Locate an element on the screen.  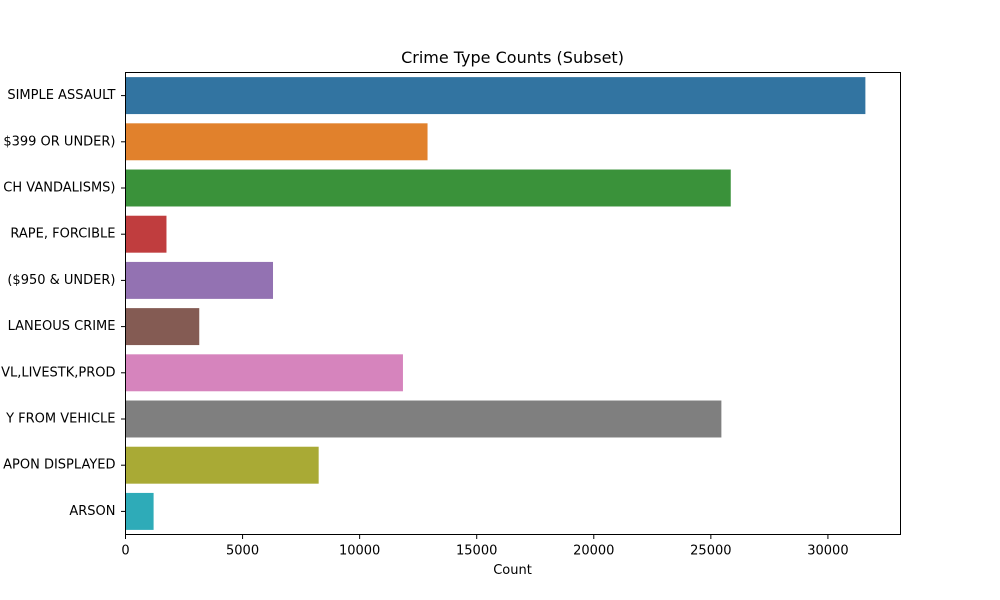
x-tick-label: 25000 is located at coordinates (710, 551).